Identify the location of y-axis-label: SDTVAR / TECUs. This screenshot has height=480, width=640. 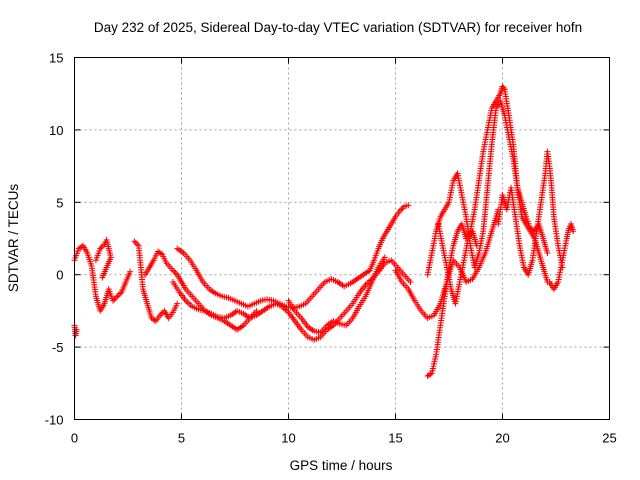
(13, 238).